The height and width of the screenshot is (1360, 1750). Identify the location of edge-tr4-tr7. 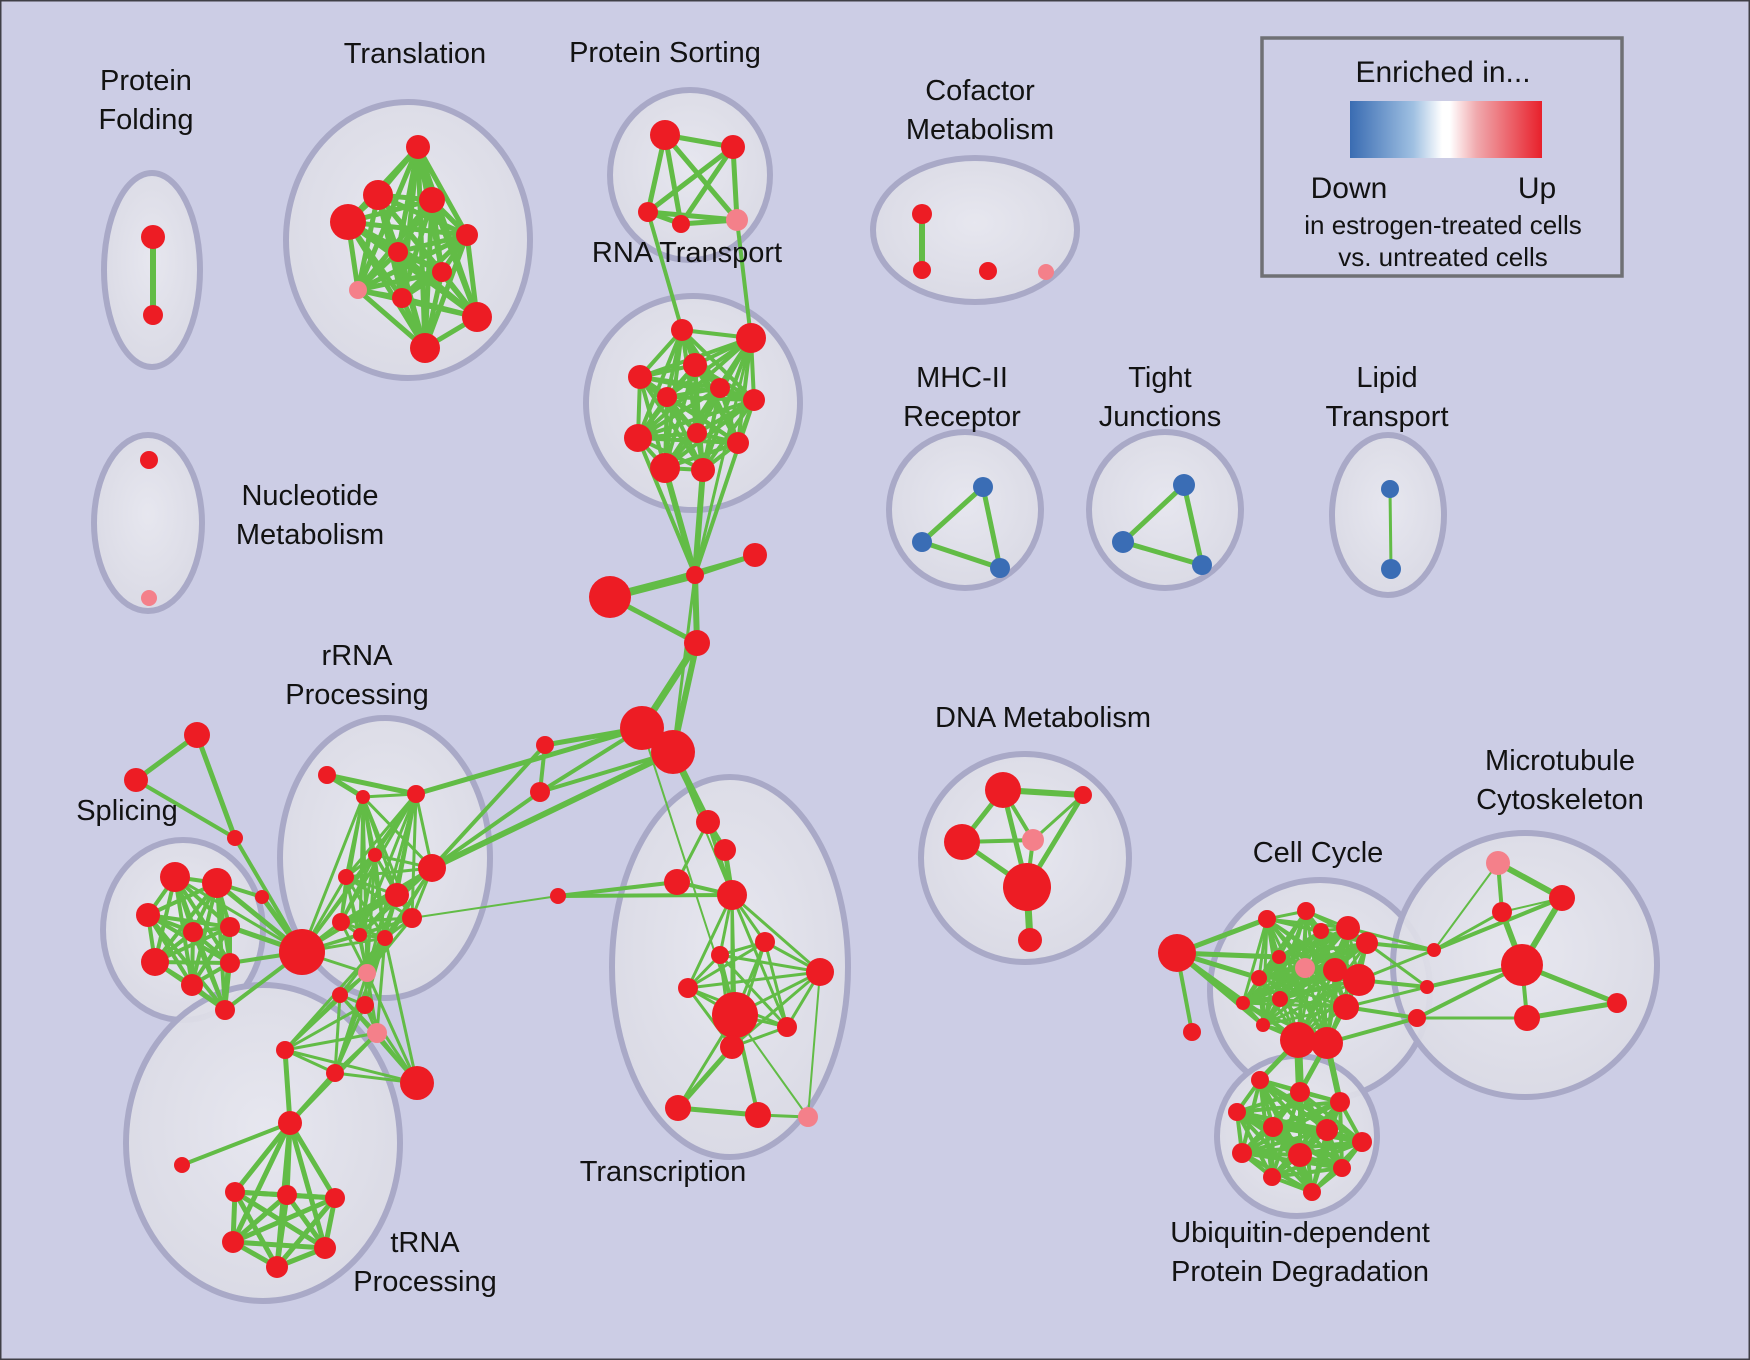
(710, 941).